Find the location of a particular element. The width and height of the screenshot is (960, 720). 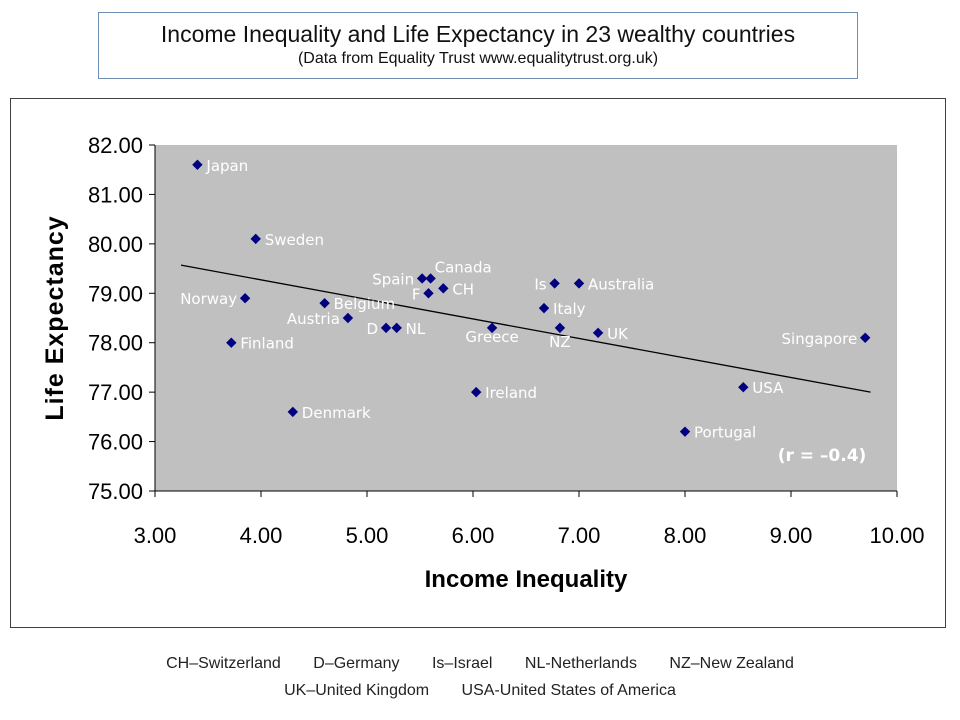

x-tick-label: 7.00 is located at coordinates (579, 535).